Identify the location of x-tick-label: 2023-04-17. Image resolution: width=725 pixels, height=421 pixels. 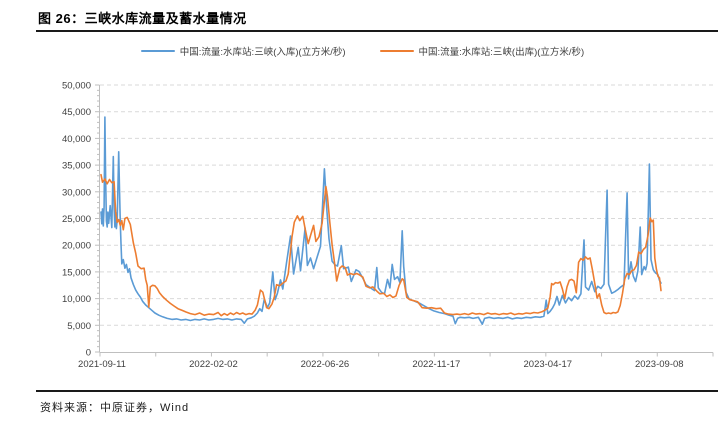
(548, 364).